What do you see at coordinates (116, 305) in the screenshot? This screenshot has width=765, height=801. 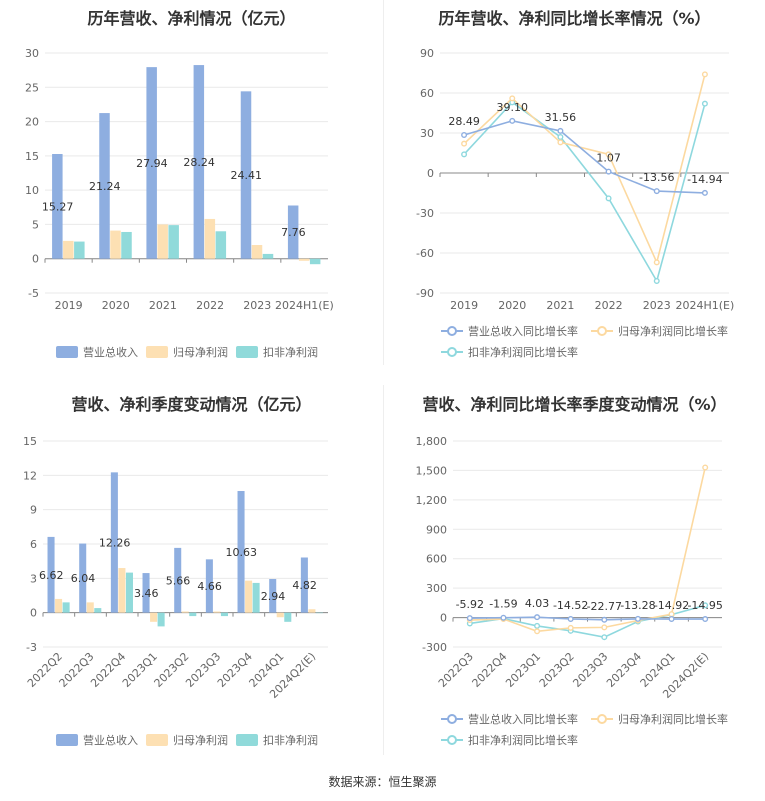 I see `x-tick-label: 2020` at bounding box center [116, 305].